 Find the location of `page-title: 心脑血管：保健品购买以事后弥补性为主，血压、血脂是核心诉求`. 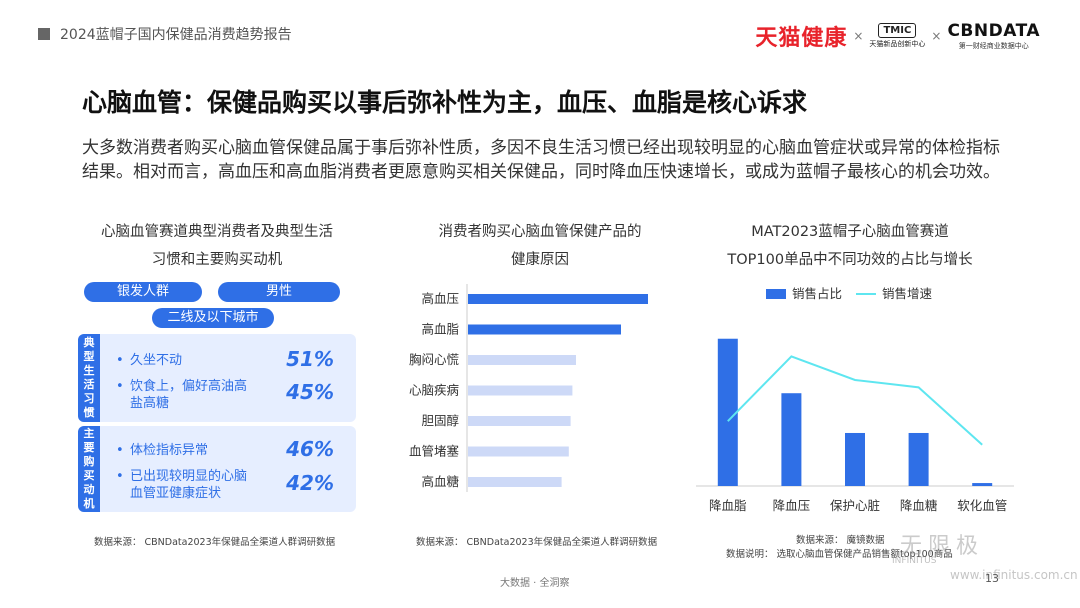

page-title: 心脑血管：保健品购买以事后弥补性为主，血压、血脂是核心诉求 is located at coordinates (445, 102).